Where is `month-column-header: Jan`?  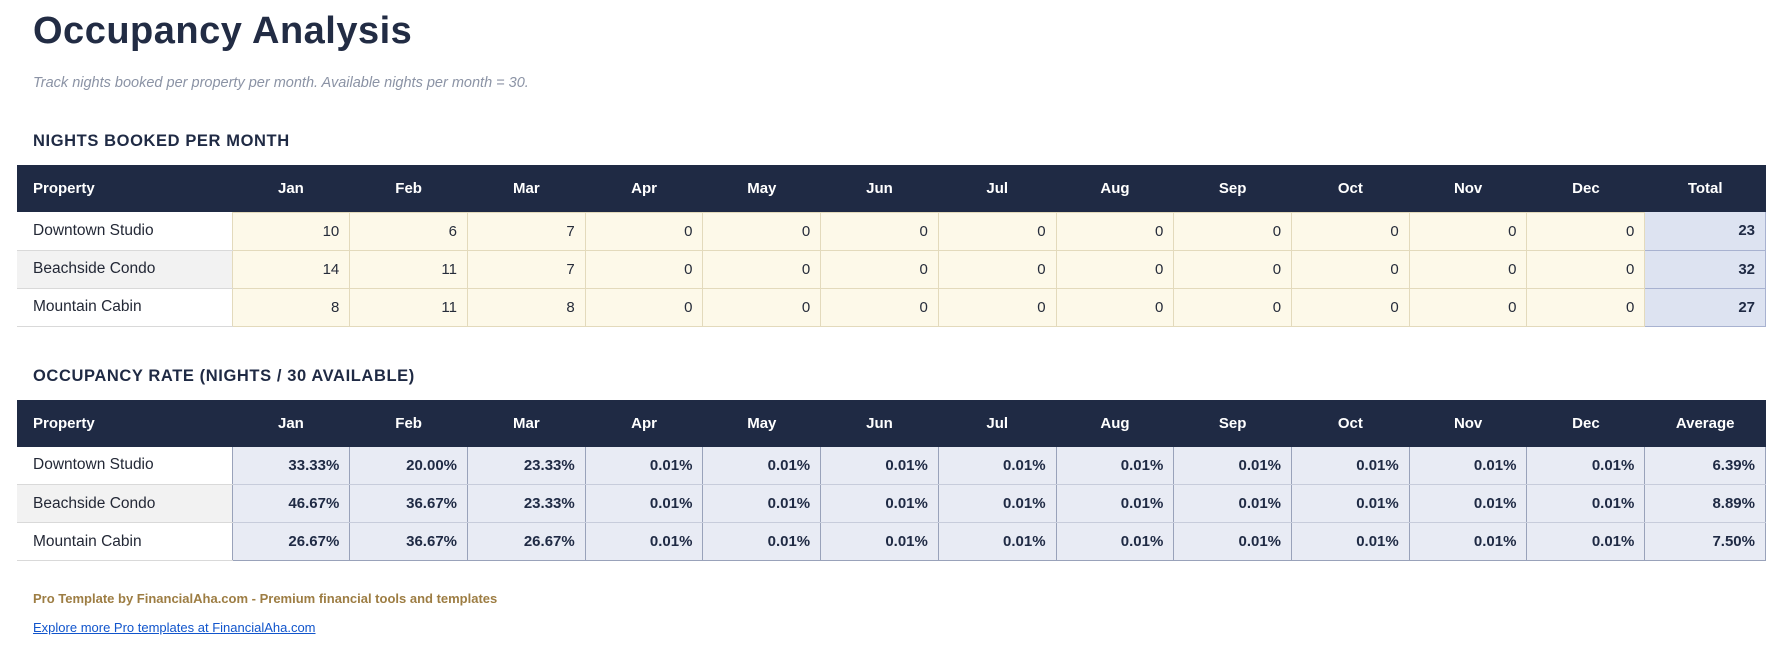
month-column-header: Jan is located at coordinates (291, 188).